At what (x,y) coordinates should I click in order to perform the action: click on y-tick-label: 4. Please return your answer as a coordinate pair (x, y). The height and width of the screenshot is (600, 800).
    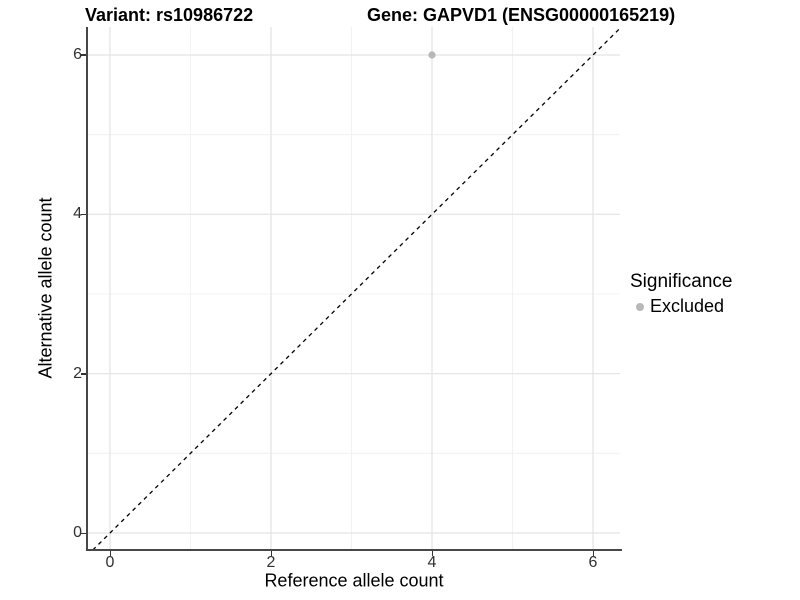
    Looking at the image, I should click on (77, 214).